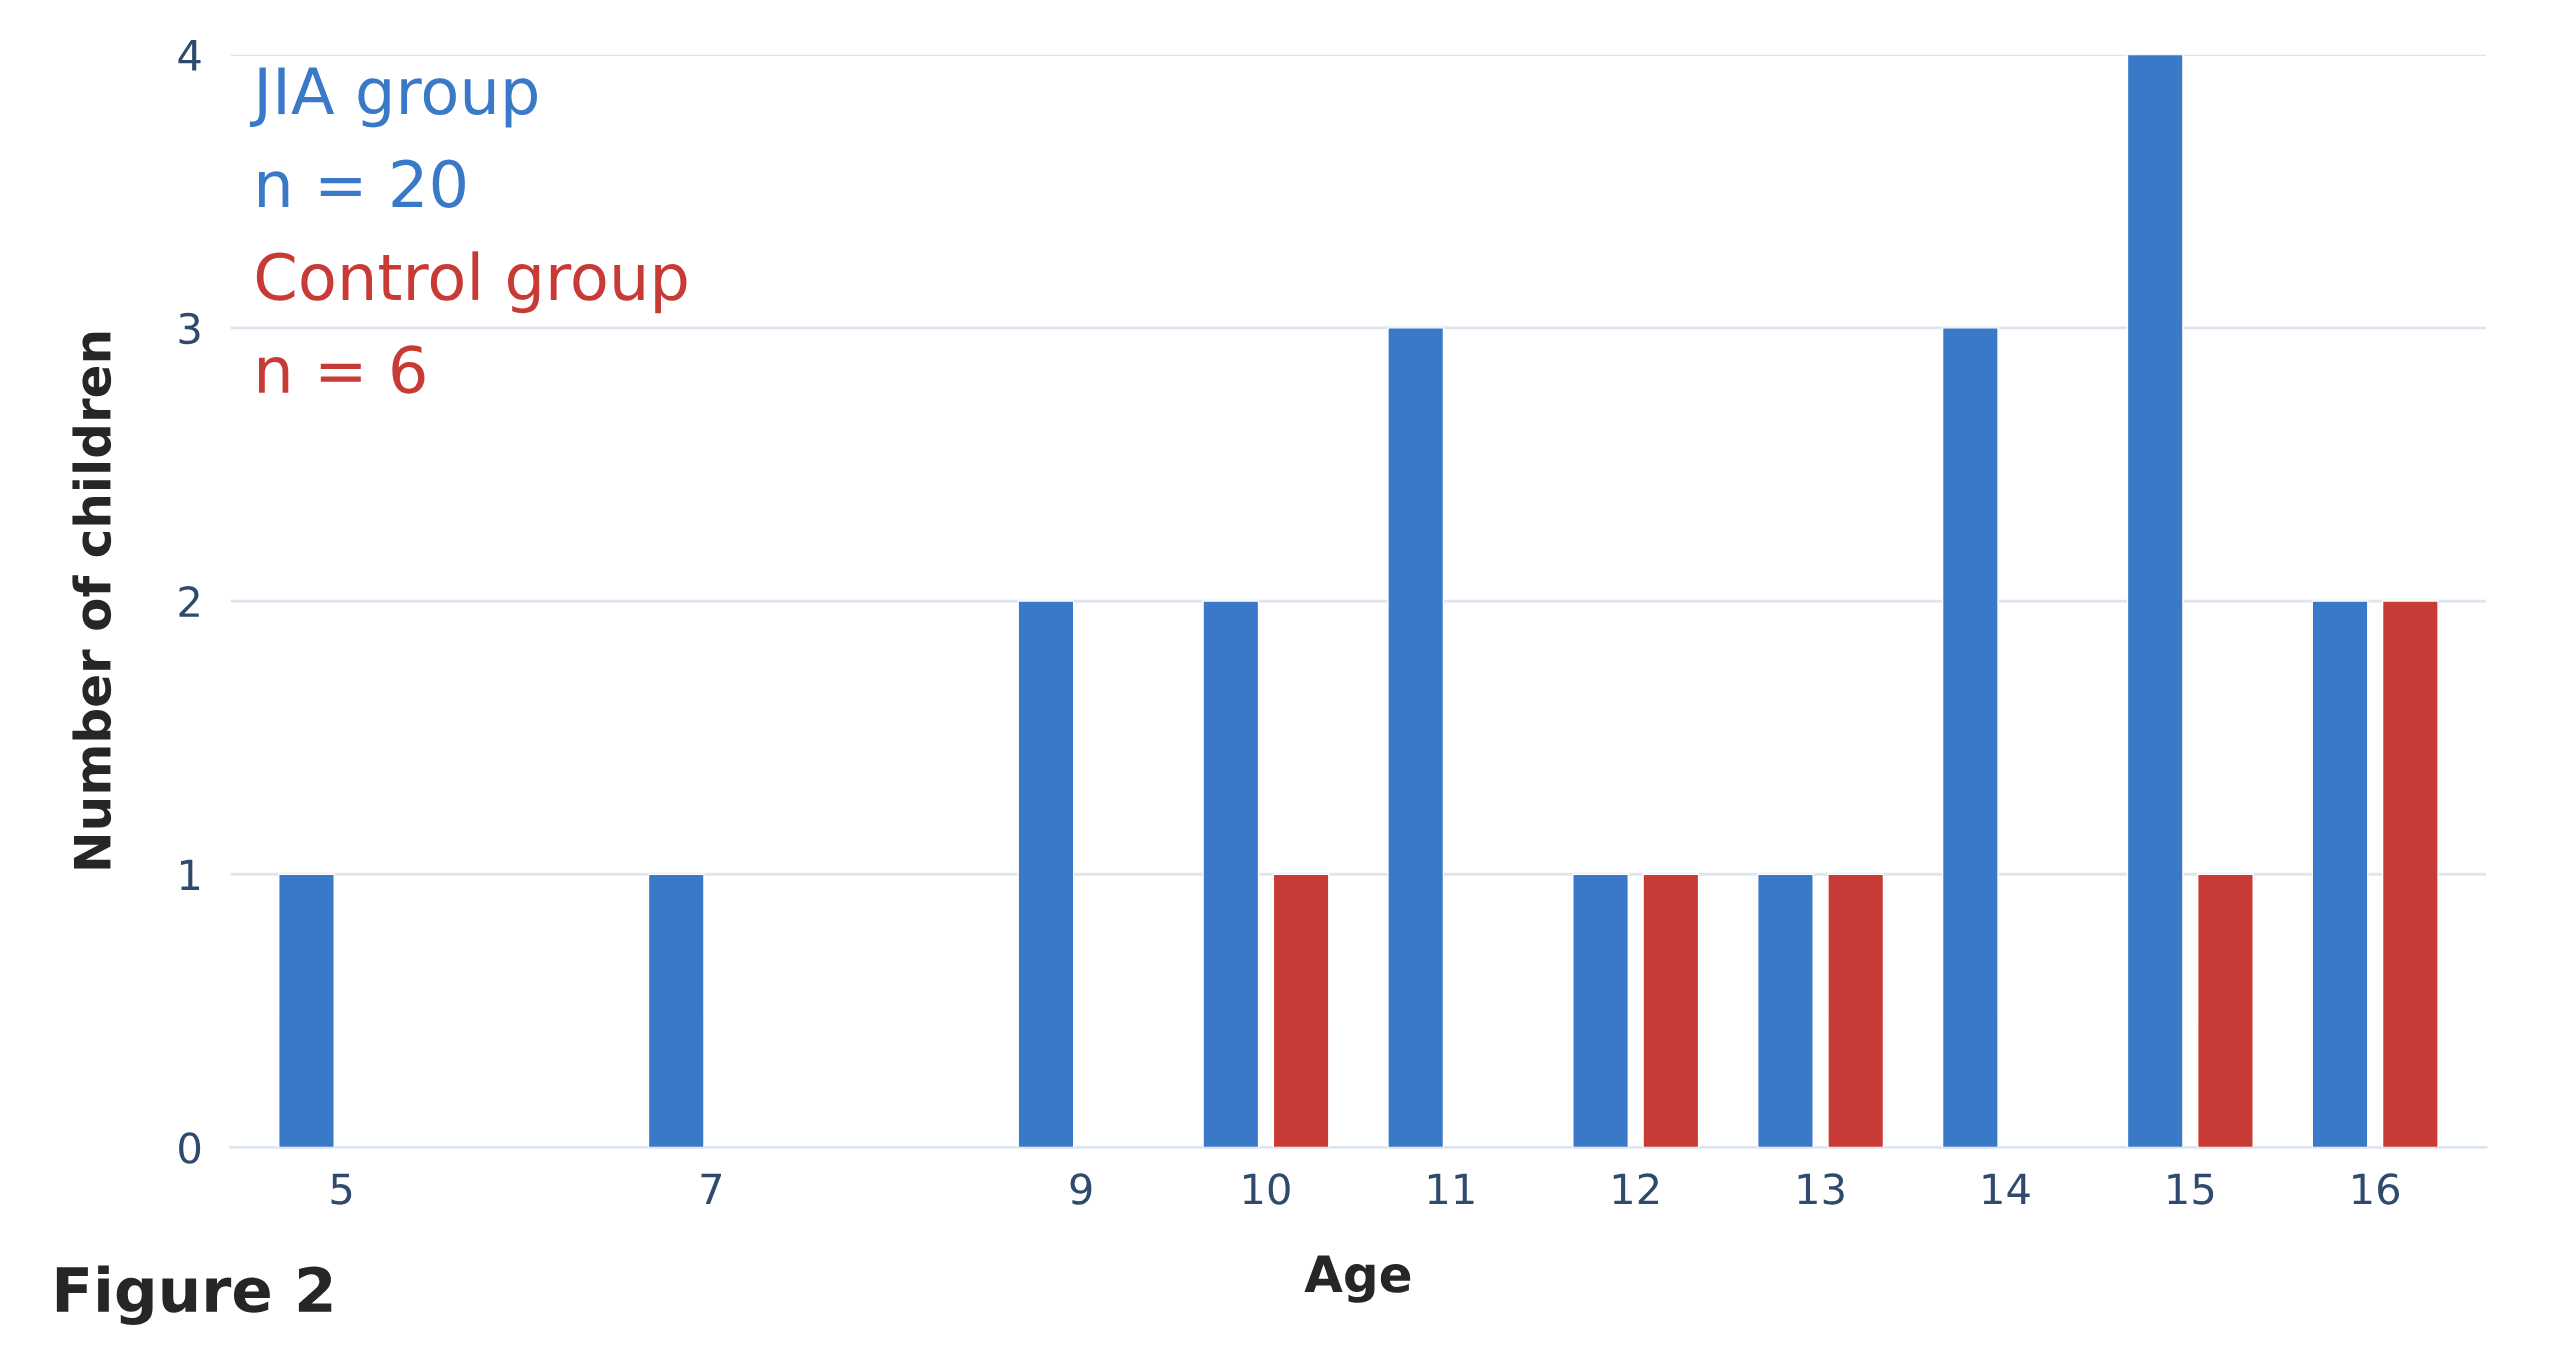  I want to click on y-axis-title: Number of children, so click(92, 600).